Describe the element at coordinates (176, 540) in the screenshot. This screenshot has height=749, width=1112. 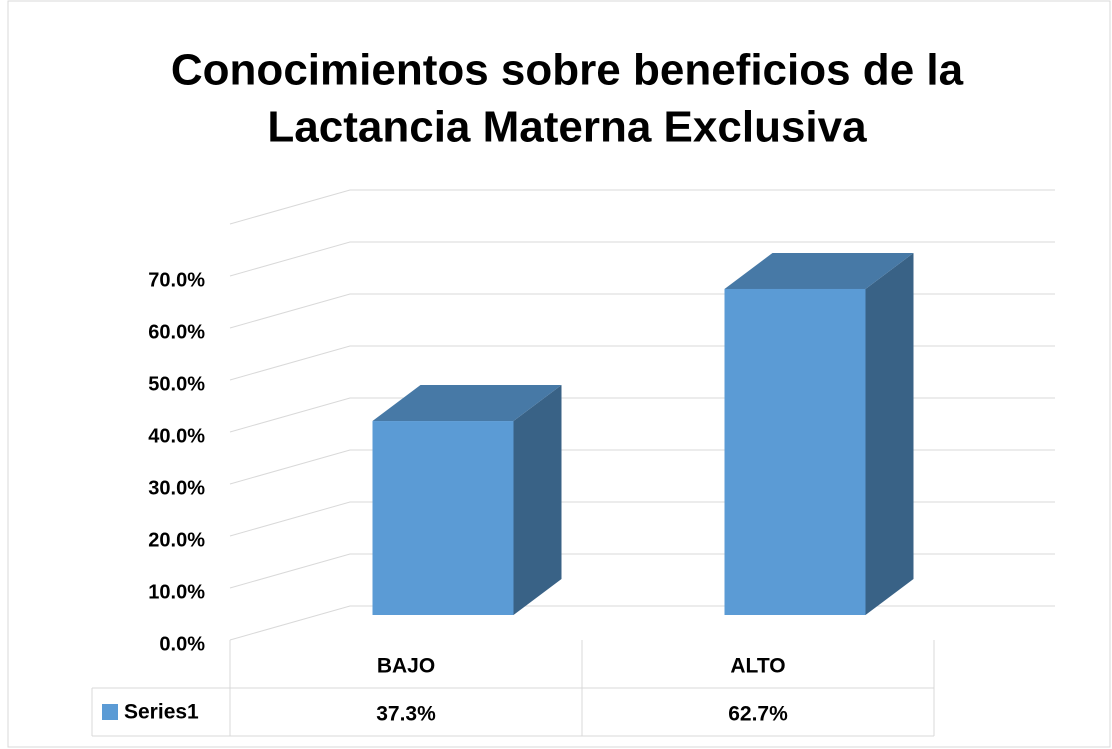
I see `y-tick-label: 20.0%` at that location.